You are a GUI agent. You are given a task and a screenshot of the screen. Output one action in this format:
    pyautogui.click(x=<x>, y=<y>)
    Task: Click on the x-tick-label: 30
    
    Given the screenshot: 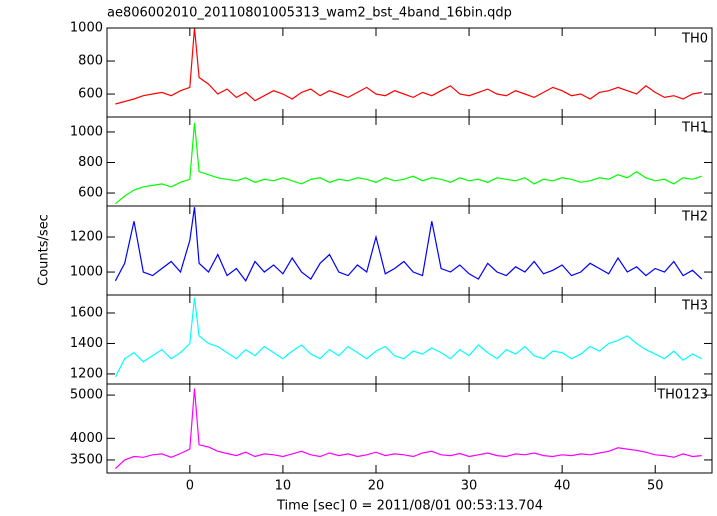 What is the action you would take?
    pyautogui.click(x=469, y=486)
    